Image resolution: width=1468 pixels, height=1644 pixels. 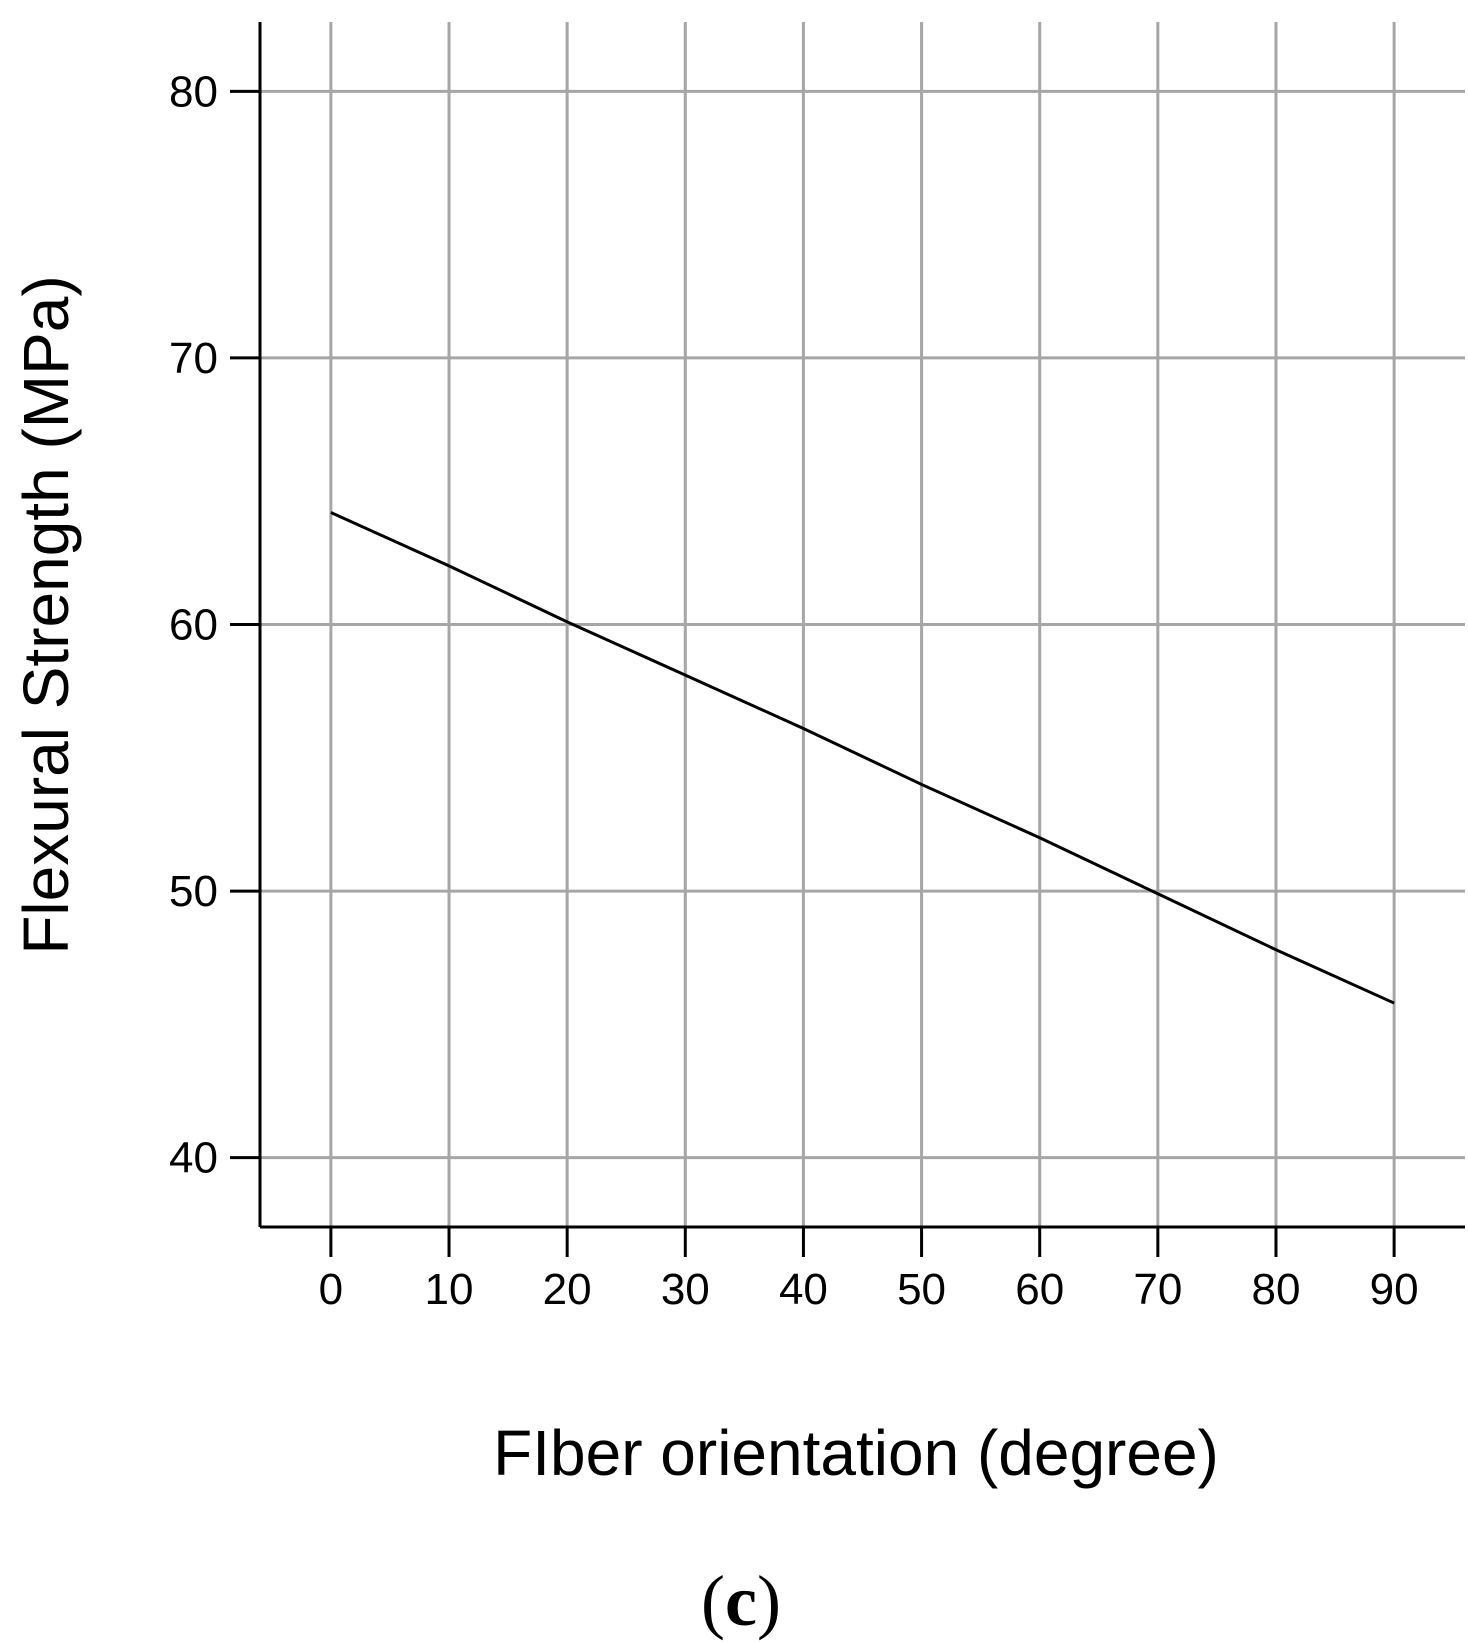 What do you see at coordinates (193, 625) in the screenshot?
I see `y-tick-label: 60` at bounding box center [193, 625].